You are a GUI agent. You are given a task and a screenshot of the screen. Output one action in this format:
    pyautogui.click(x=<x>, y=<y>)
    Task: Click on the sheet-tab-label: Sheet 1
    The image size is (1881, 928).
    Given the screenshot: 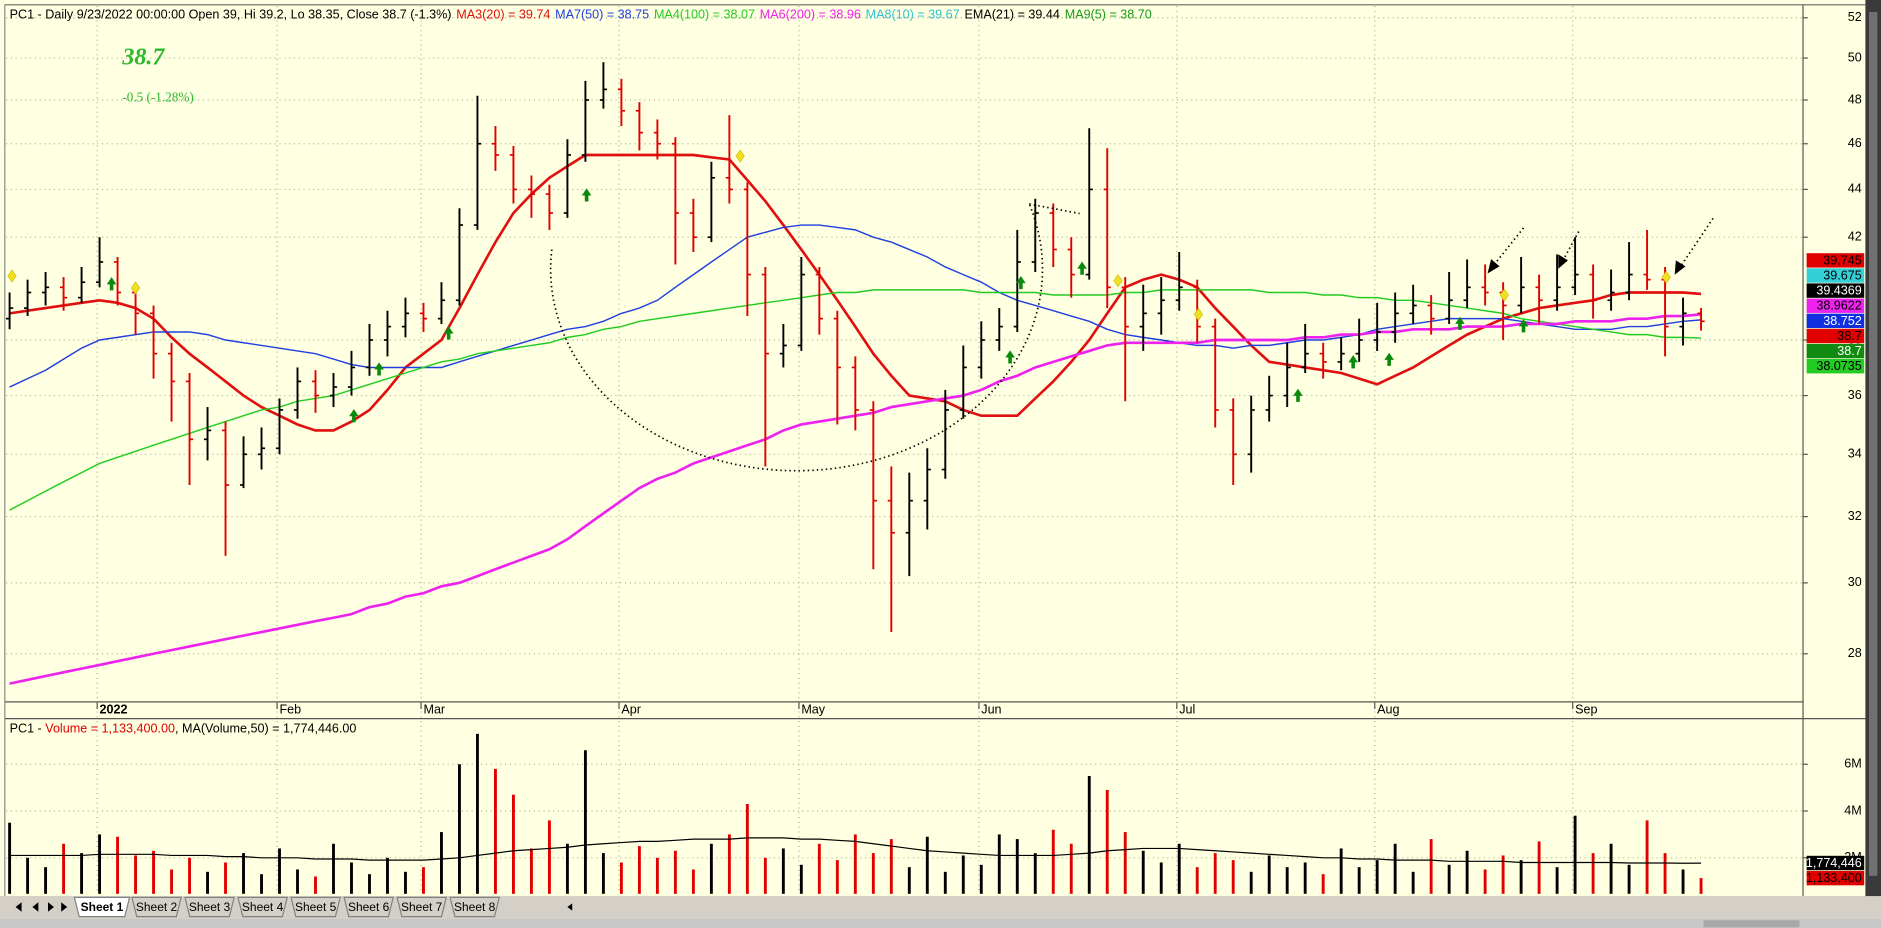 What is the action you would take?
    pyautogui.click(x=102, y=907)
    